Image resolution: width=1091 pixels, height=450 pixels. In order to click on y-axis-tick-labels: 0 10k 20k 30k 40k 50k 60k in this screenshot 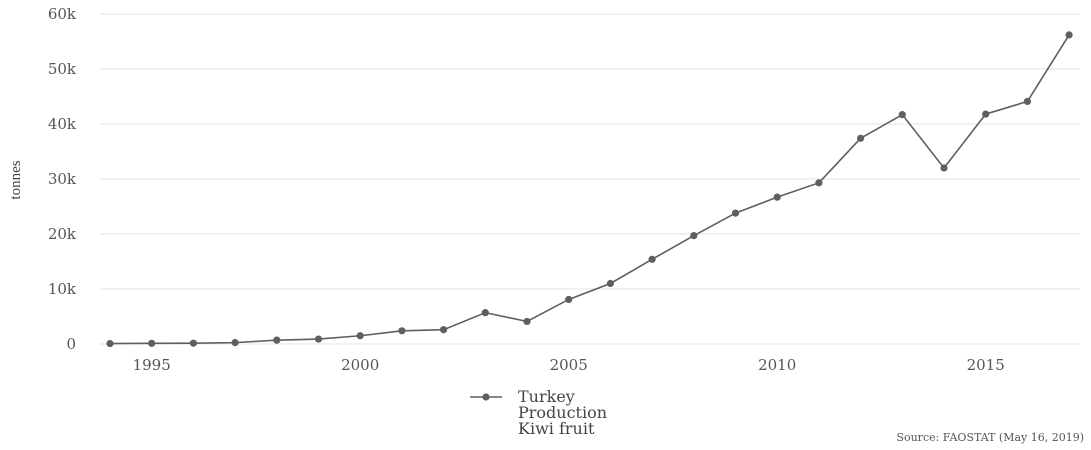, I will do `click(62, 179)`.